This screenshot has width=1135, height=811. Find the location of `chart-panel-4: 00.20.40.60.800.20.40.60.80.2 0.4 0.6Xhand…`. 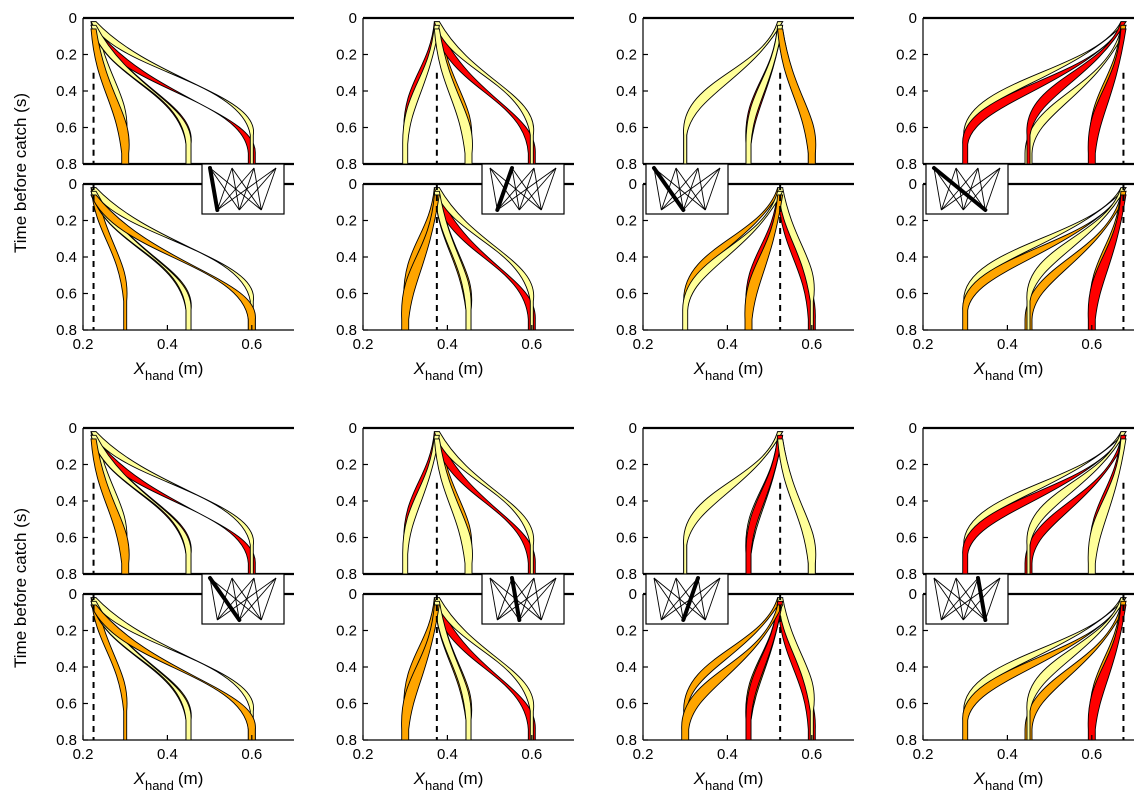

chart-panel-4: 00.20.40.60.800.20.40.60.80.2 0.4 0.6Xhand… is located at coordinates (1015, 196).